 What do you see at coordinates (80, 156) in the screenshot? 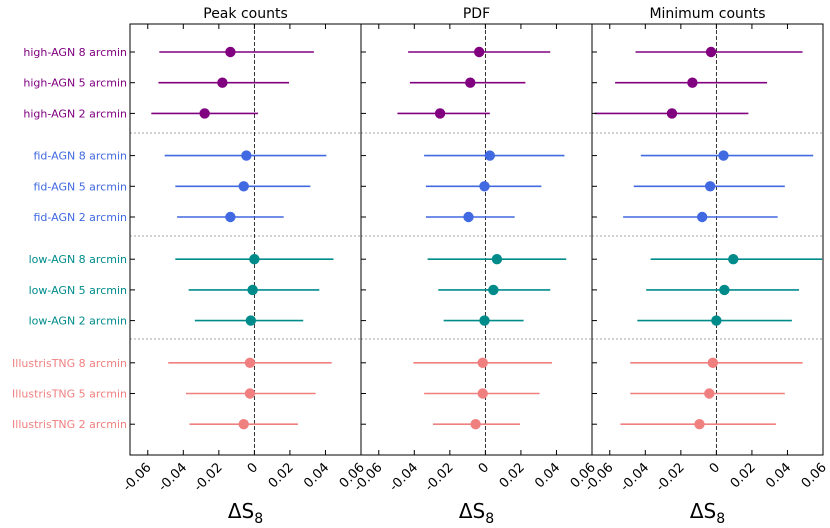
I see `row-label: fid-AGN 8 arcmin` at bounding box center [80, 156].